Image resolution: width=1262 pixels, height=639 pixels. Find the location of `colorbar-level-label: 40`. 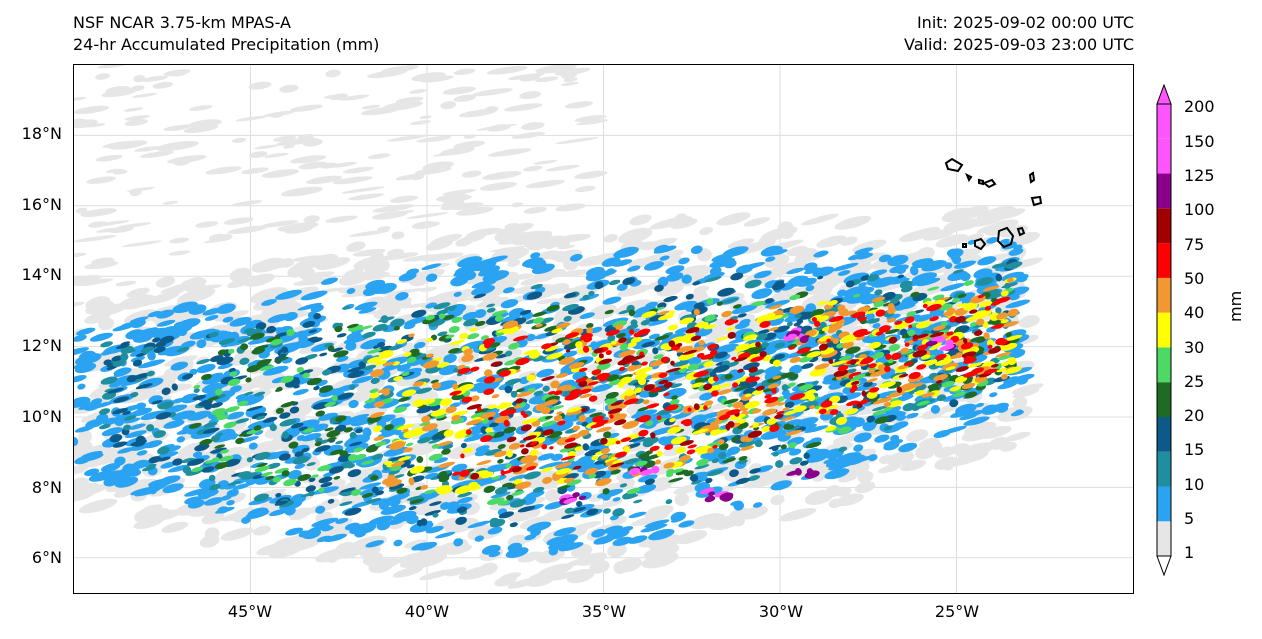

colorbar-level-label: 40 is located at coordinates (1194, 312).